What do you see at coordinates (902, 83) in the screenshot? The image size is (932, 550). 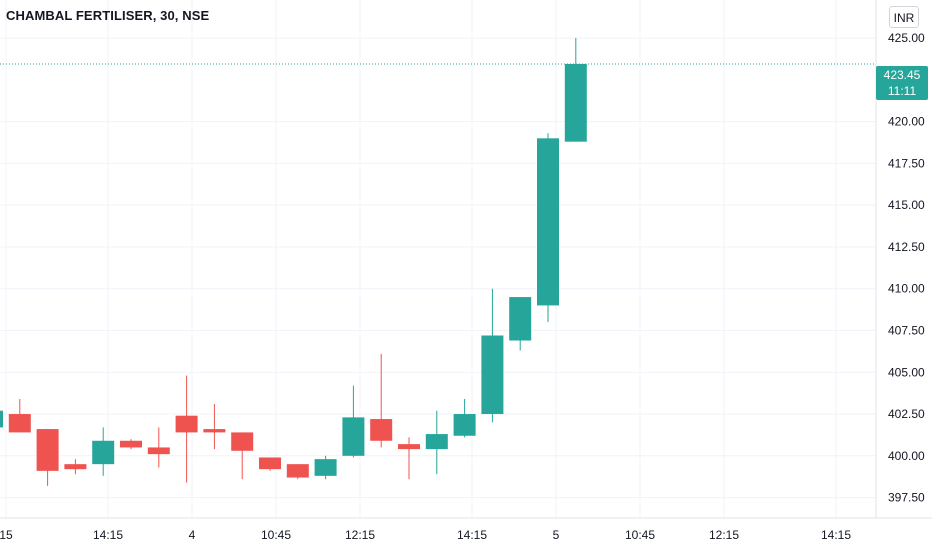 I see `last-price-tag: 423.45 11:11` at bounding box center [902, 83].